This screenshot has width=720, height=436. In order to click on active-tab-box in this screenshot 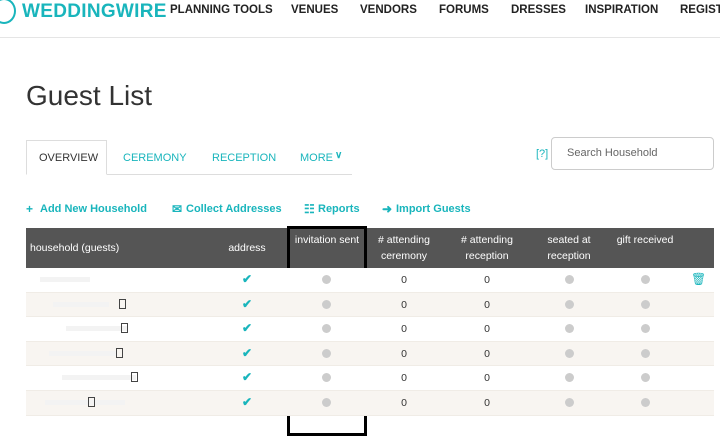, I will do `click(66, 157)`.